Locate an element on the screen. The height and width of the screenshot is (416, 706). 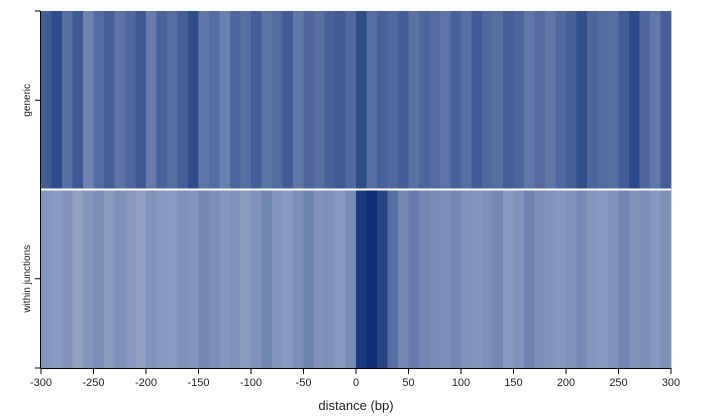
x-tick-label: -300 is located at coordinates (41, 383).